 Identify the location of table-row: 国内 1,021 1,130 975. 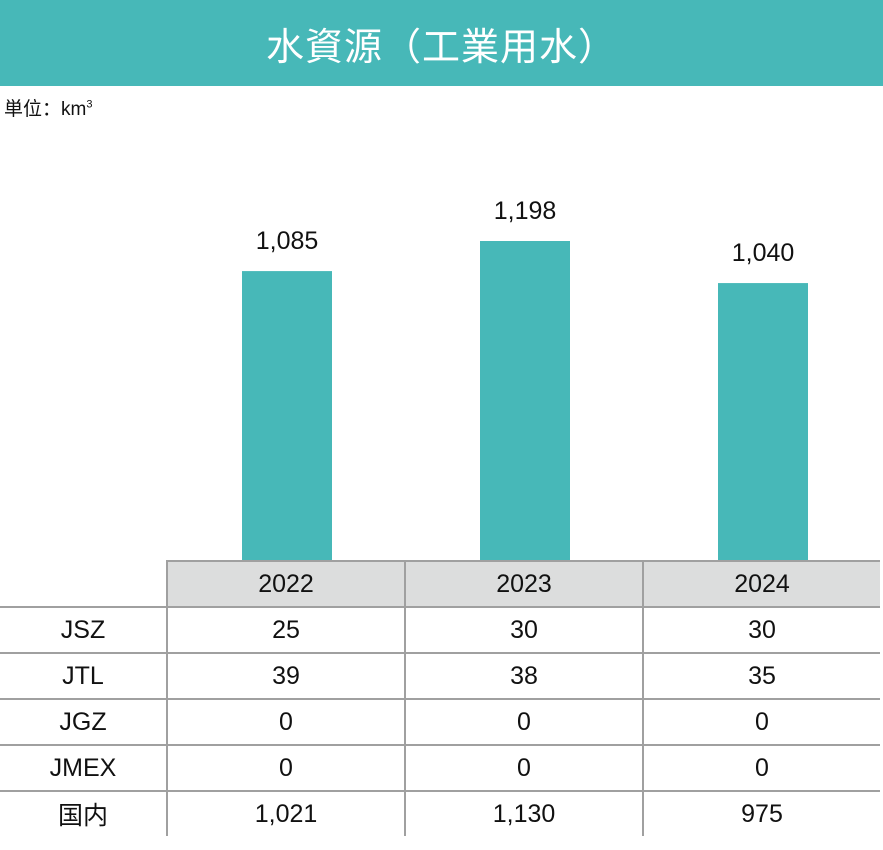
(440, 813).